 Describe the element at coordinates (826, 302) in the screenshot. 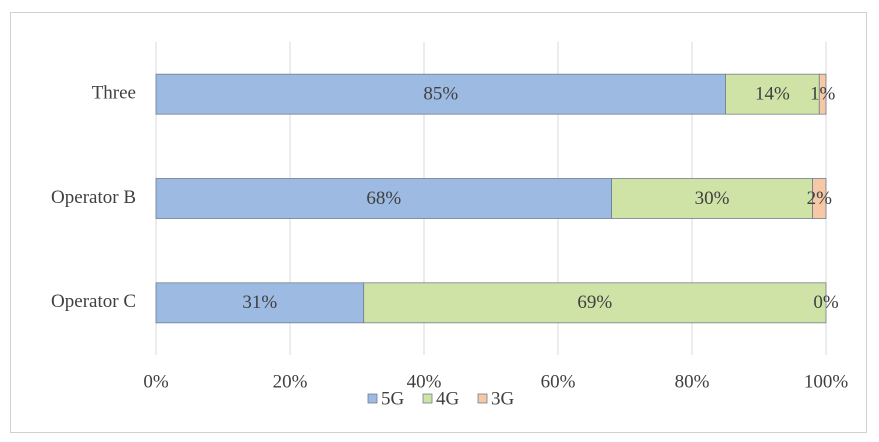

I see `data-label: 0%` at that location.